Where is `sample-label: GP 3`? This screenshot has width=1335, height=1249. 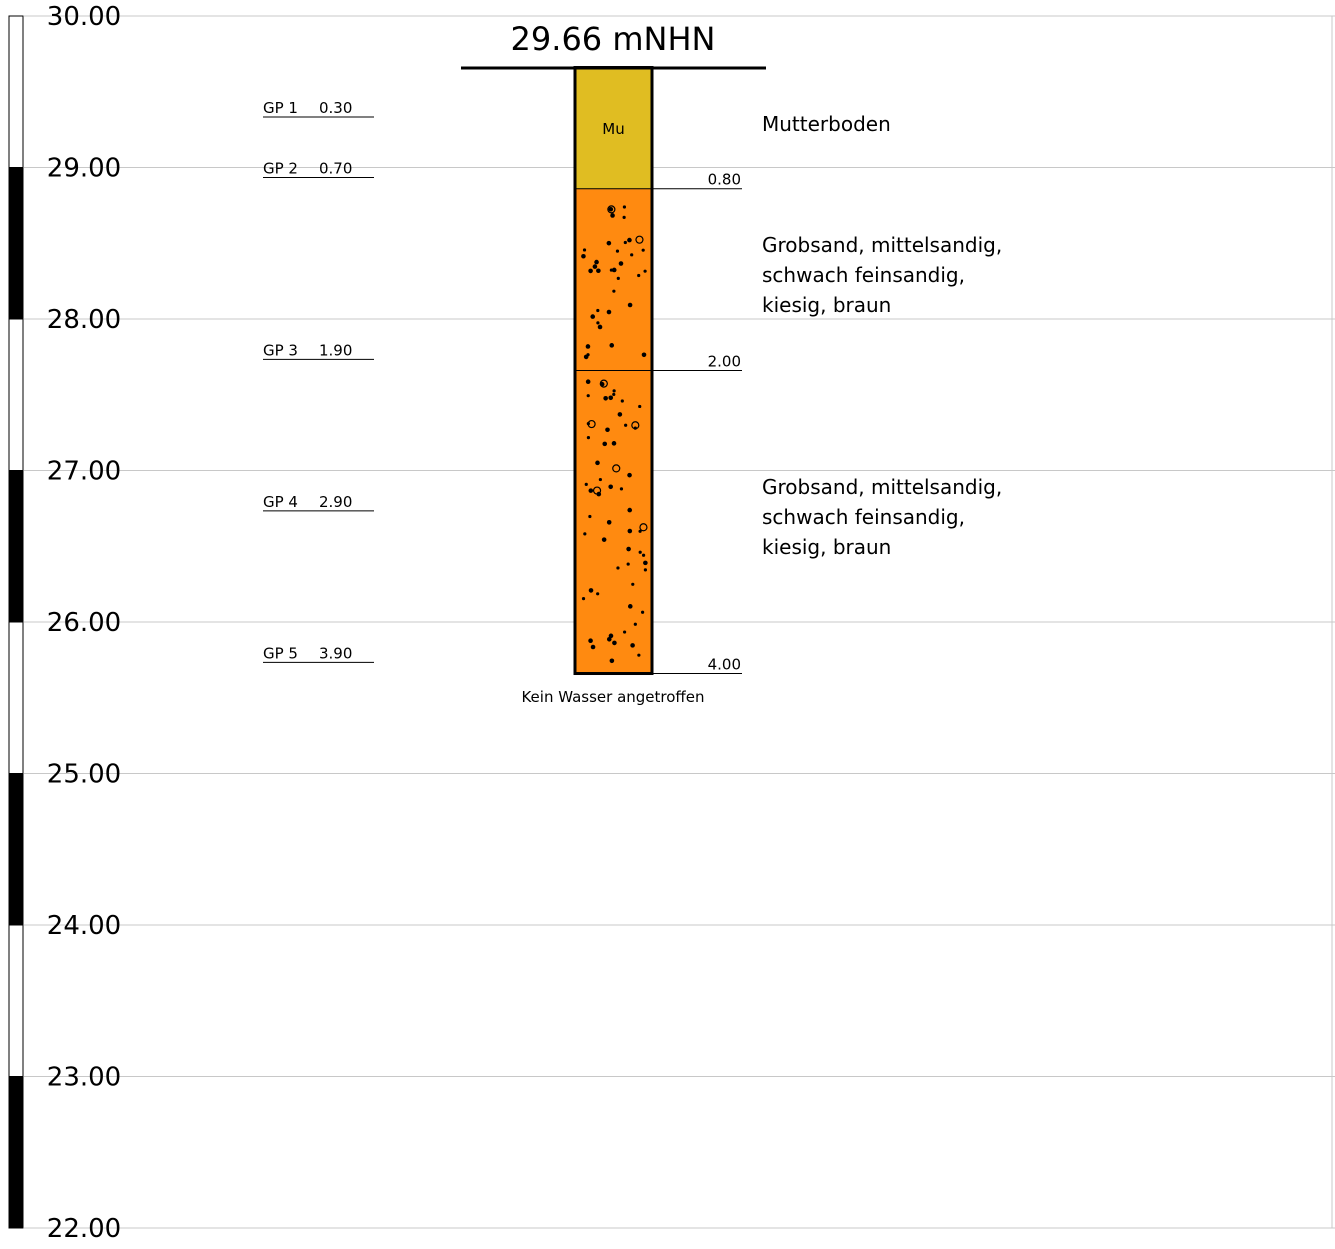 sample-label: GP 3 is located at coordinates (280, 350).